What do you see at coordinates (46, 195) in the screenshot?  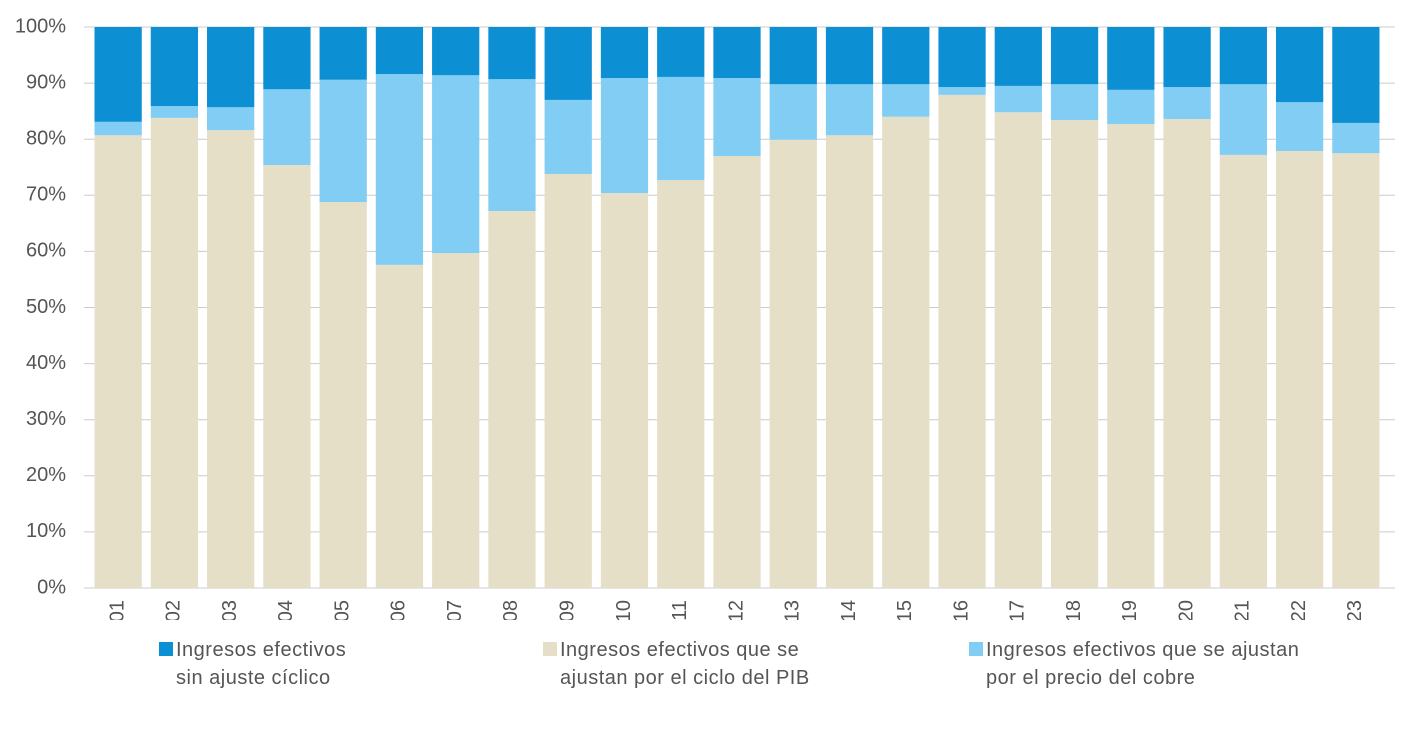 I see `y-tick-label: 70%` at bounding box center [46, 195].